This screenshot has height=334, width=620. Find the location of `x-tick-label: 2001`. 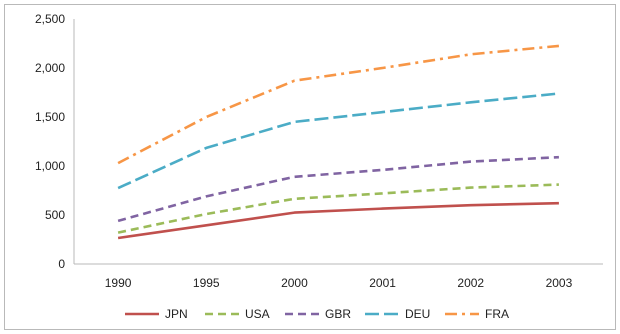

x-tick-label: 2001 is located at coordinates (382, 283).